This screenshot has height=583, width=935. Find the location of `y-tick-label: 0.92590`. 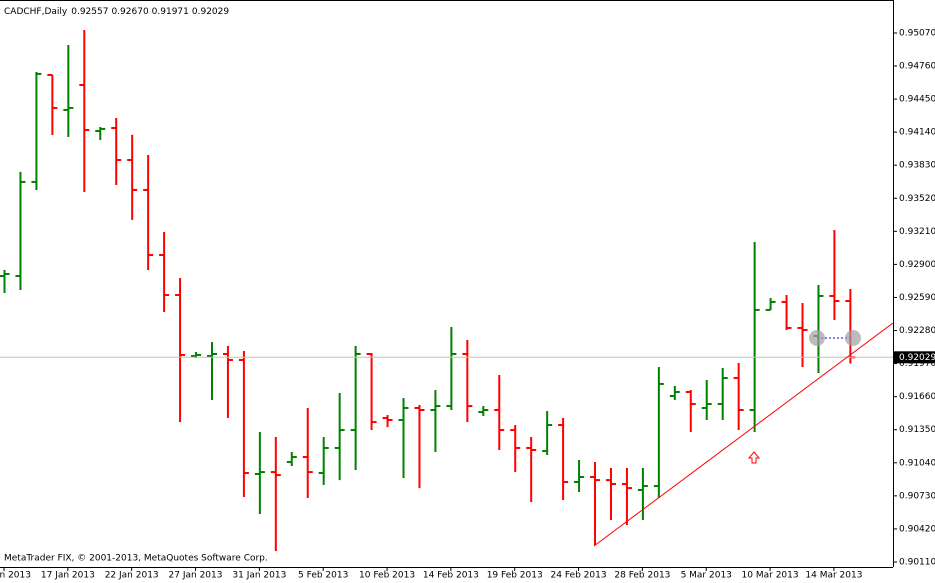

y-tick-label: 0.92590 is located at coordinates (917, 298).